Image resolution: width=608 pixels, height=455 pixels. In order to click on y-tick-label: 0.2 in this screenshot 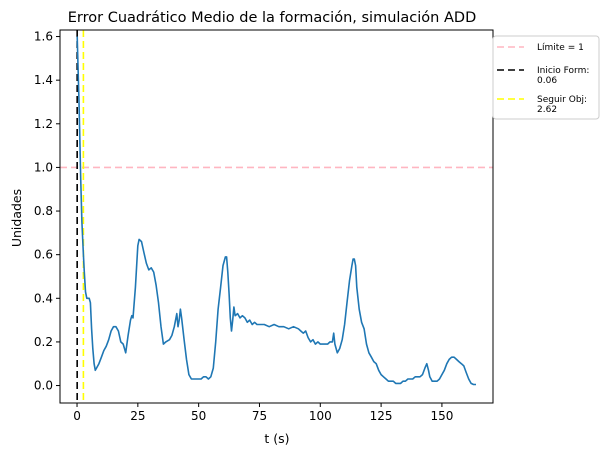, I will do `click(43, 342)`.